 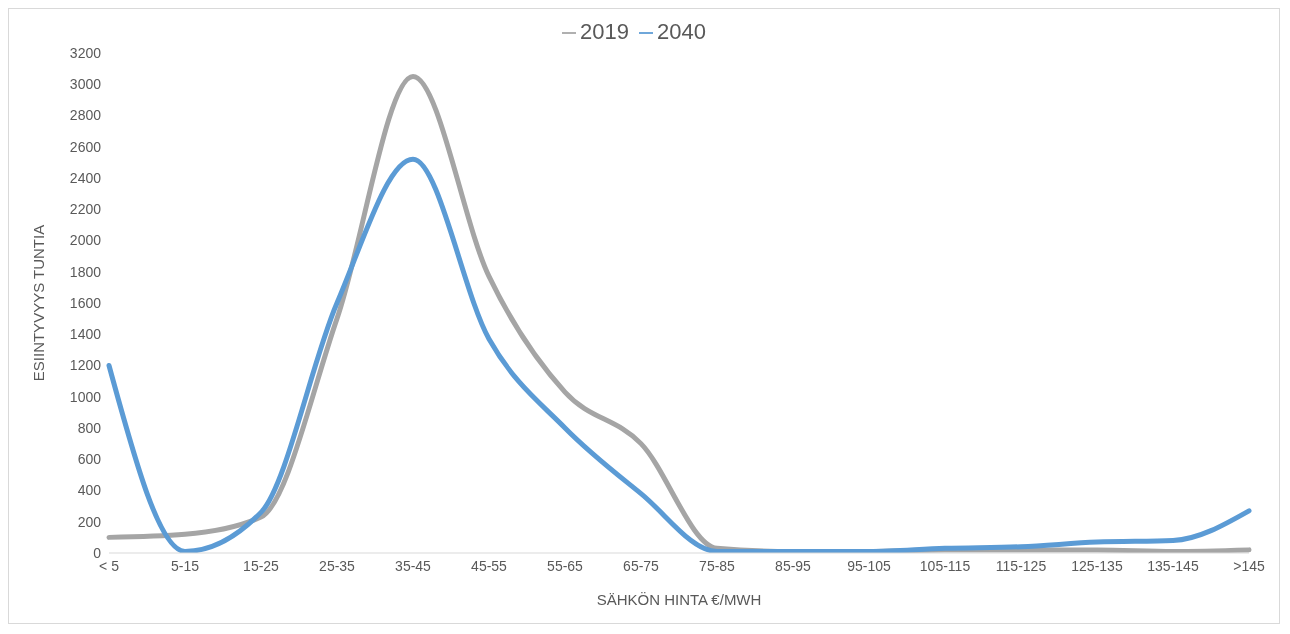 I want to click on x-tick-label: < 5, so click(x=109, y=565).